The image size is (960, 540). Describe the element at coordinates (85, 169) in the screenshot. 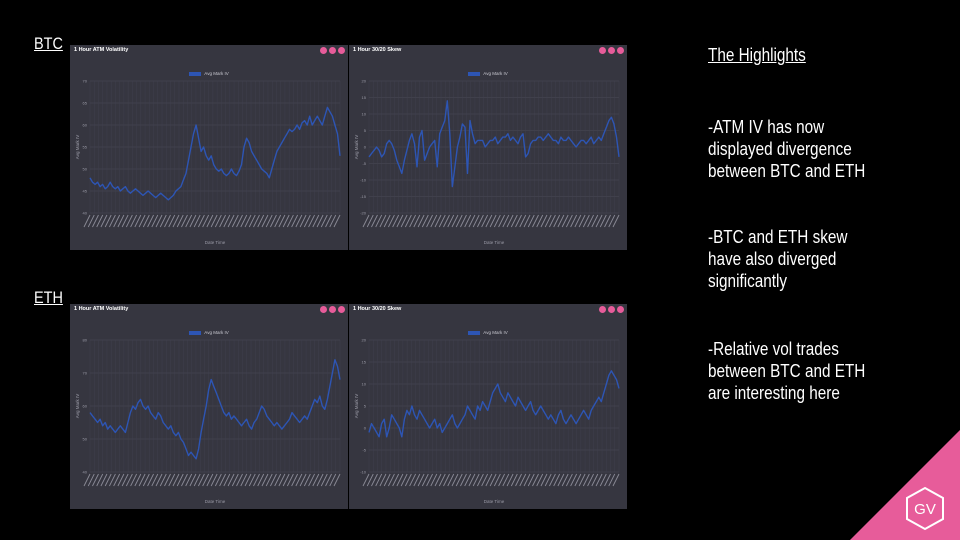

I see `y-tick-label: 50` at that location.